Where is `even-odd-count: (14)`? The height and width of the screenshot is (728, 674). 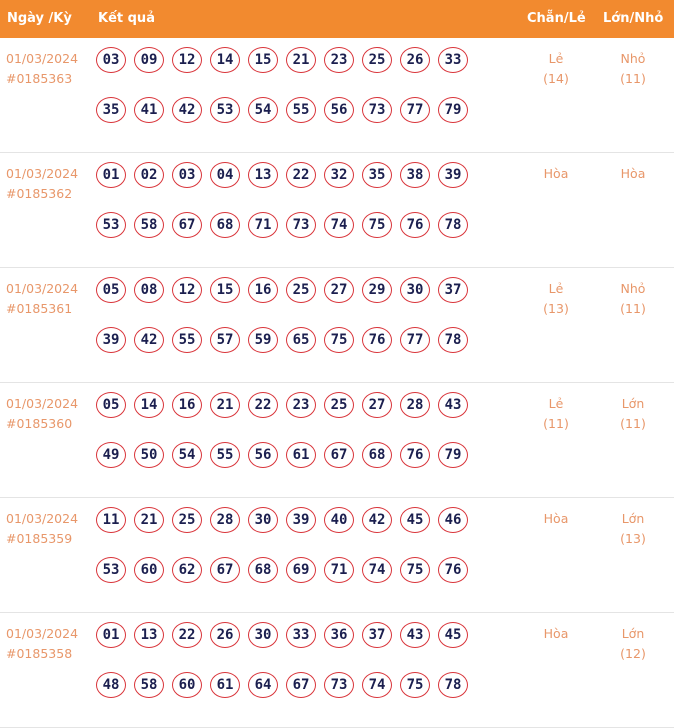 even-odd-count: (14) is located at coordinates (556, 78).